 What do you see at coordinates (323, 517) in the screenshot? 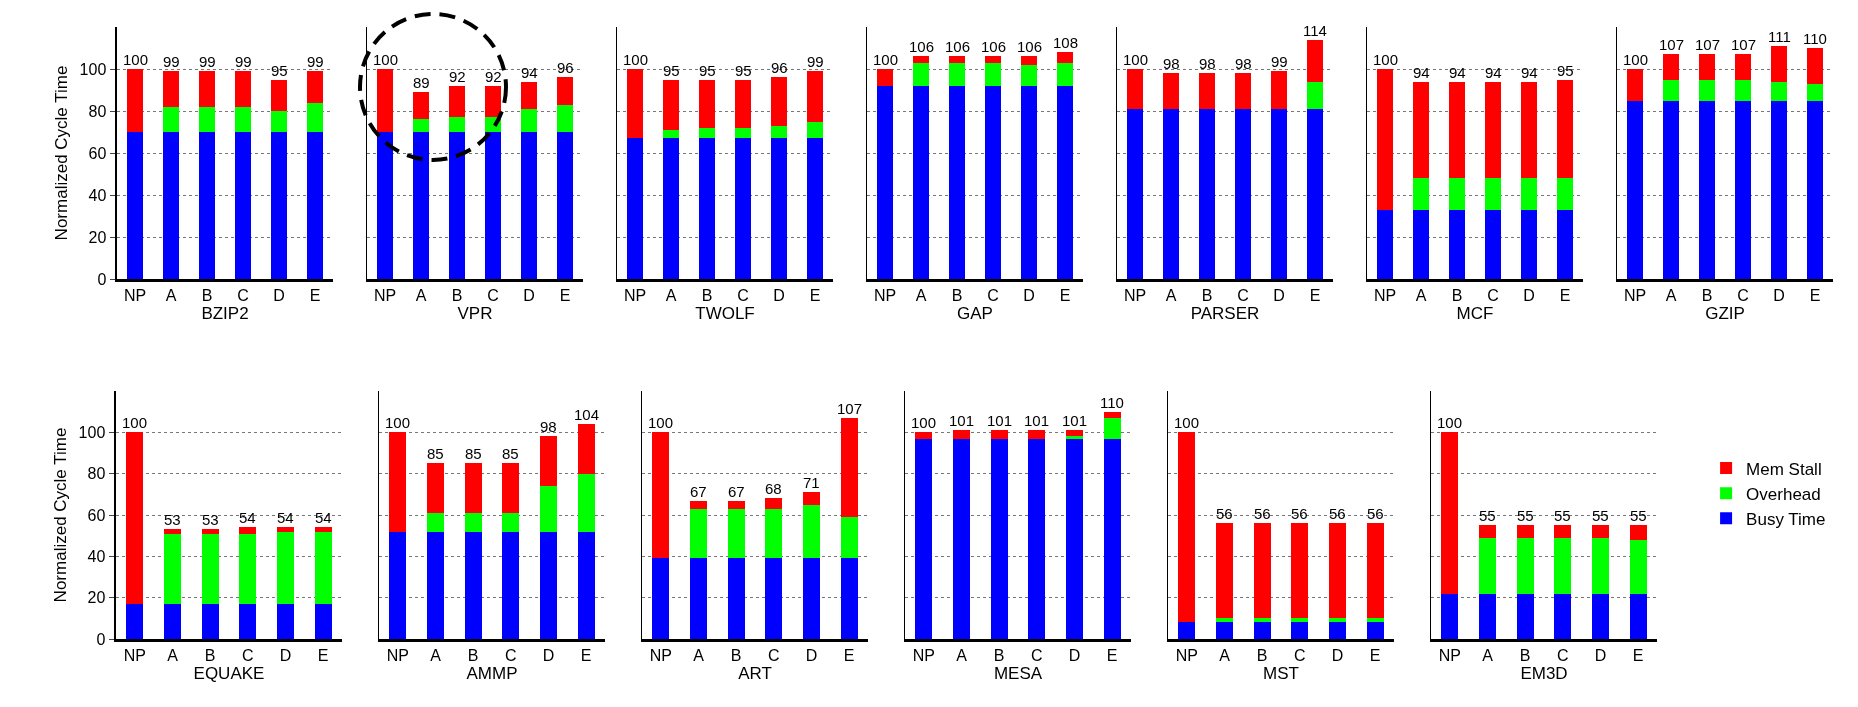
I see `total-label: 54` at bounding box center [323, 517].